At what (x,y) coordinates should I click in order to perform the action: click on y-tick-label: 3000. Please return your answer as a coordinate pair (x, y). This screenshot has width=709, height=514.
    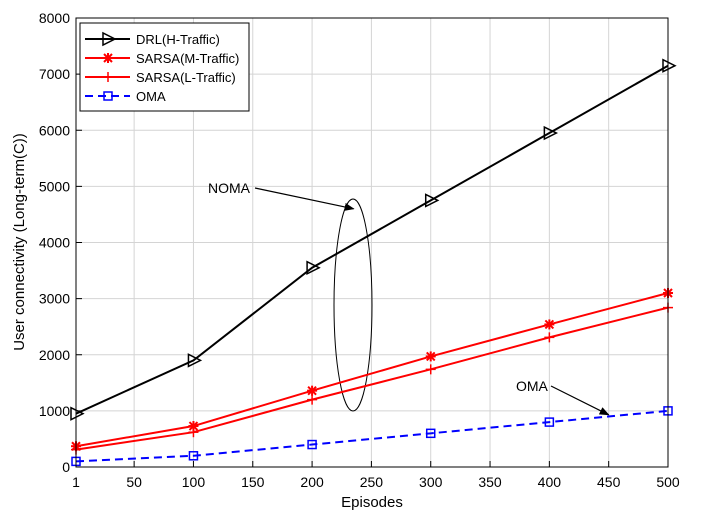
    Looking at the image, I should click on (54, 299).